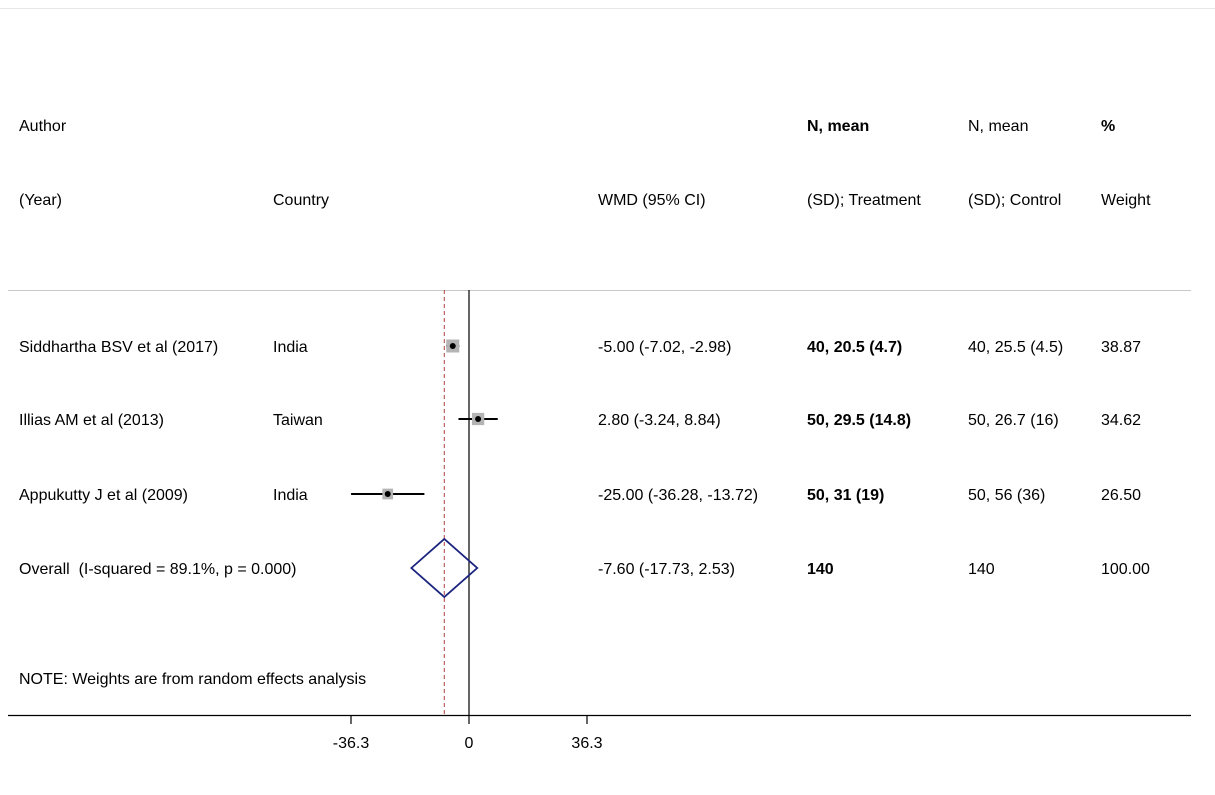 The height and width of the screenshot is (795, 1215). I want to click on overall-weight: 100.00, so click(1125, 569).